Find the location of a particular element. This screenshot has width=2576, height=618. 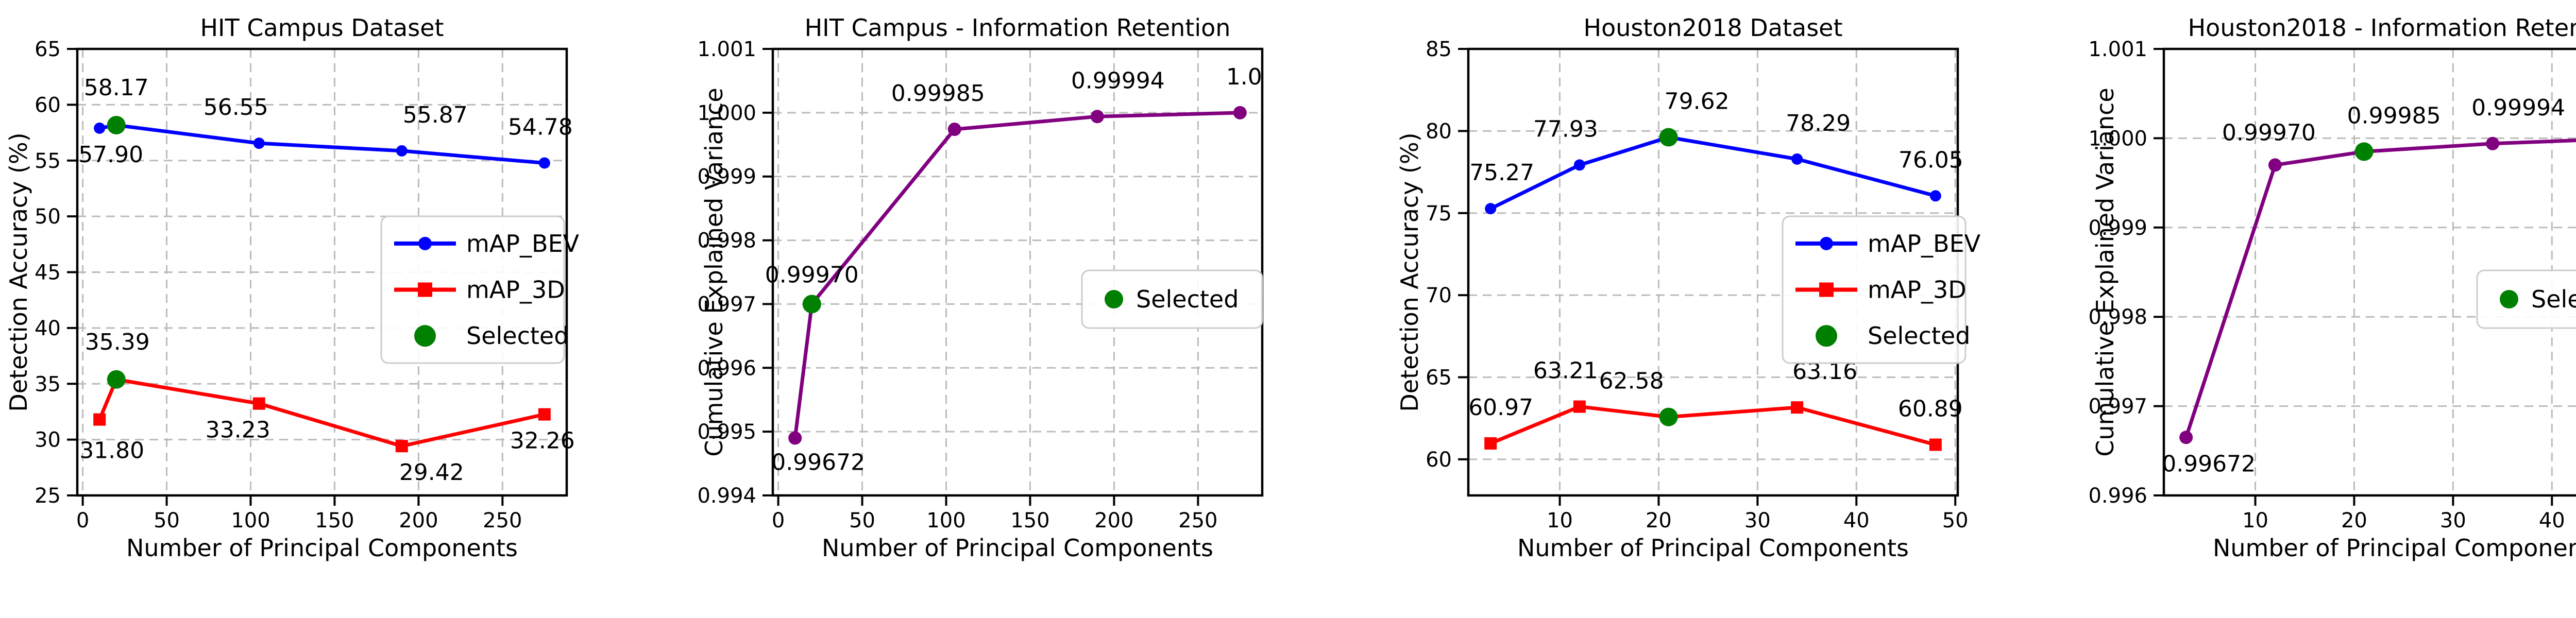

y-tick-label: 35 is located at coordinates (48, 384).